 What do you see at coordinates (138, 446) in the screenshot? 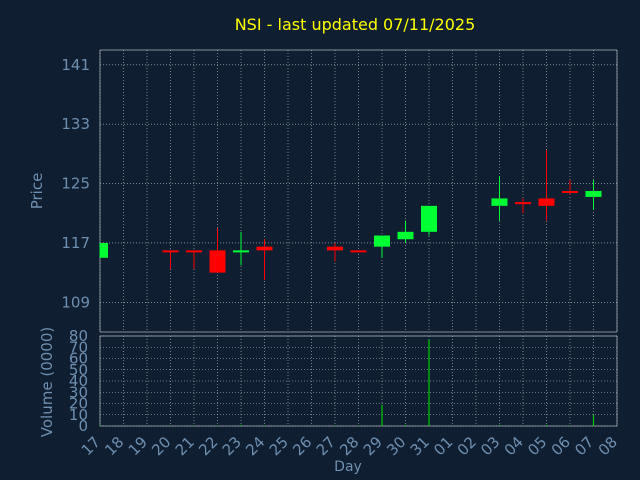
I see `x-tick-label: 19` at bounding box center [138, 446].